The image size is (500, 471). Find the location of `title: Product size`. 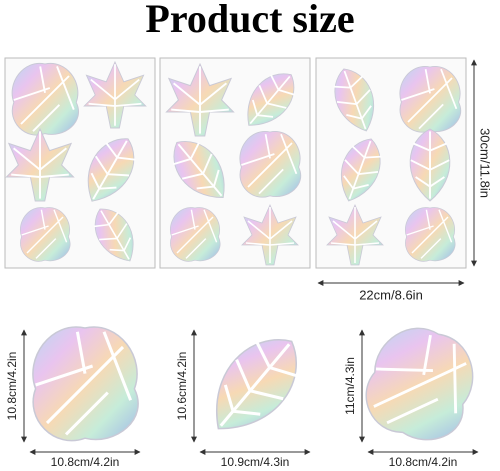

title: Product size is located at coordinates (249, 20).